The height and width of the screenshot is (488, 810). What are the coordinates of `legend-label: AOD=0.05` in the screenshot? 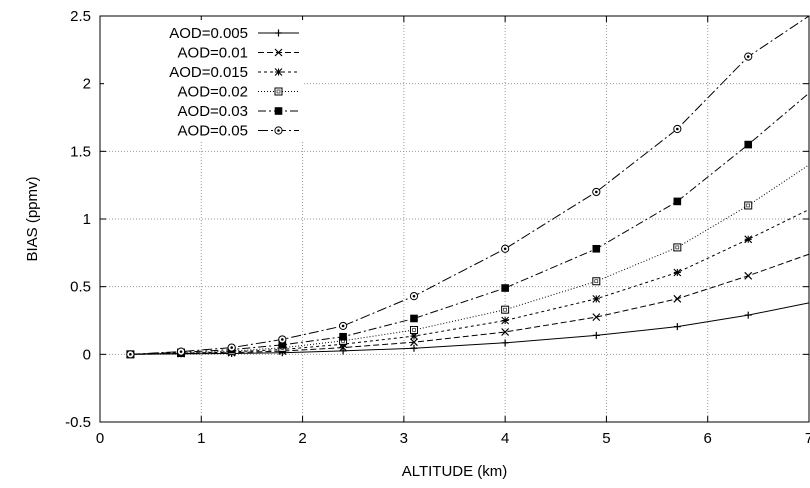 It's located at (213, 131).